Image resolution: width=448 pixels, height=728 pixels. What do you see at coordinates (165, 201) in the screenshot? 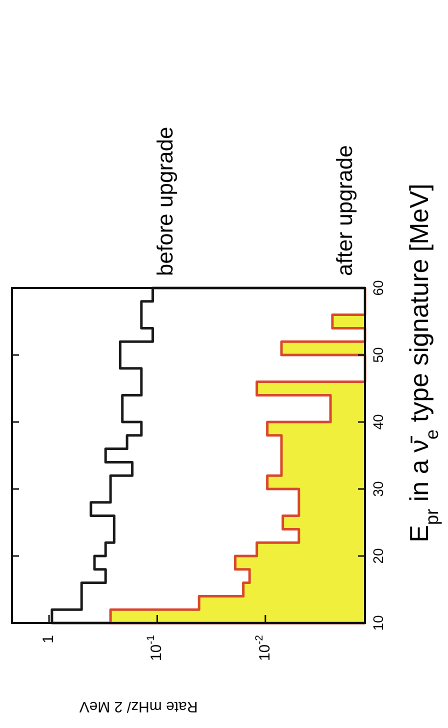
I see `text: before upgrade` at bounding box center [165, 201].